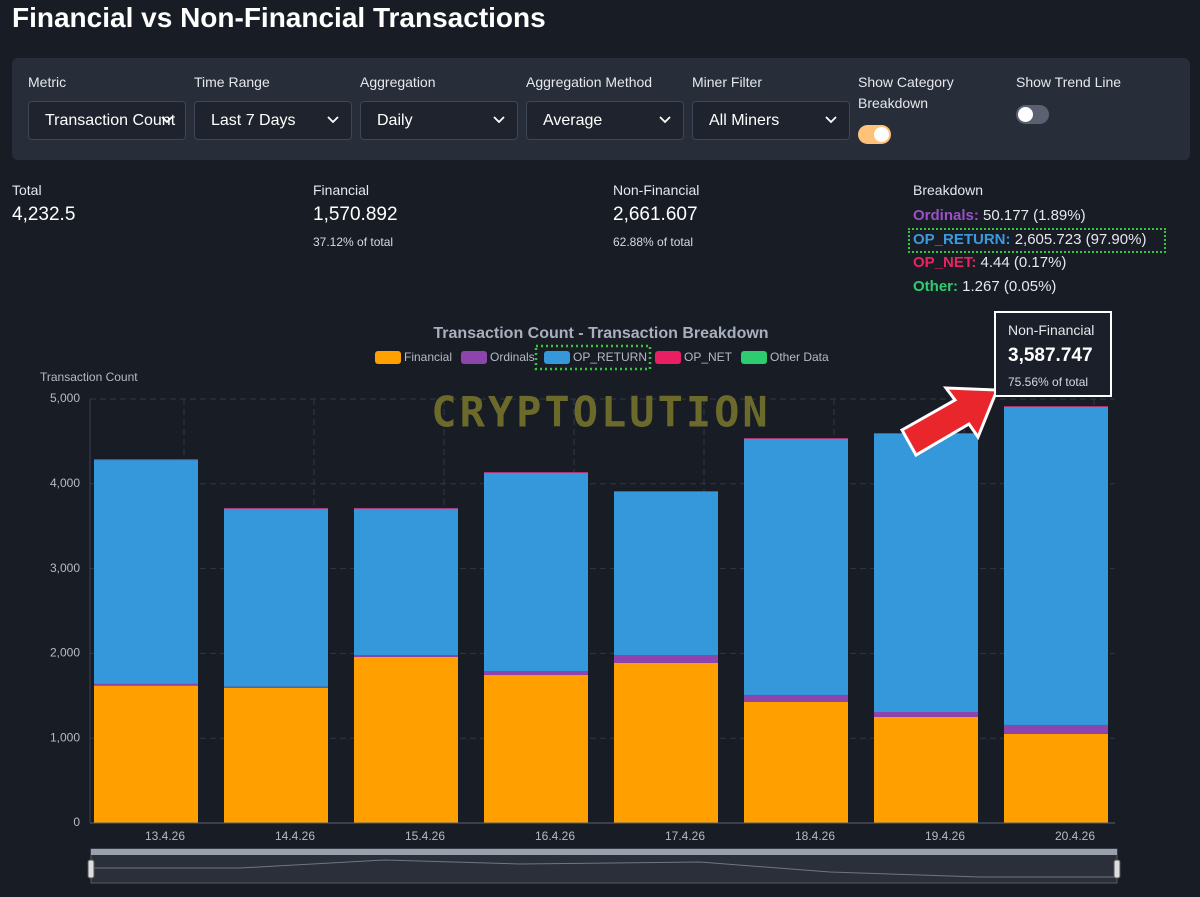 The image size is (1200, 897). I want to click on y-tick-label: 4,000, so click(65, 483).